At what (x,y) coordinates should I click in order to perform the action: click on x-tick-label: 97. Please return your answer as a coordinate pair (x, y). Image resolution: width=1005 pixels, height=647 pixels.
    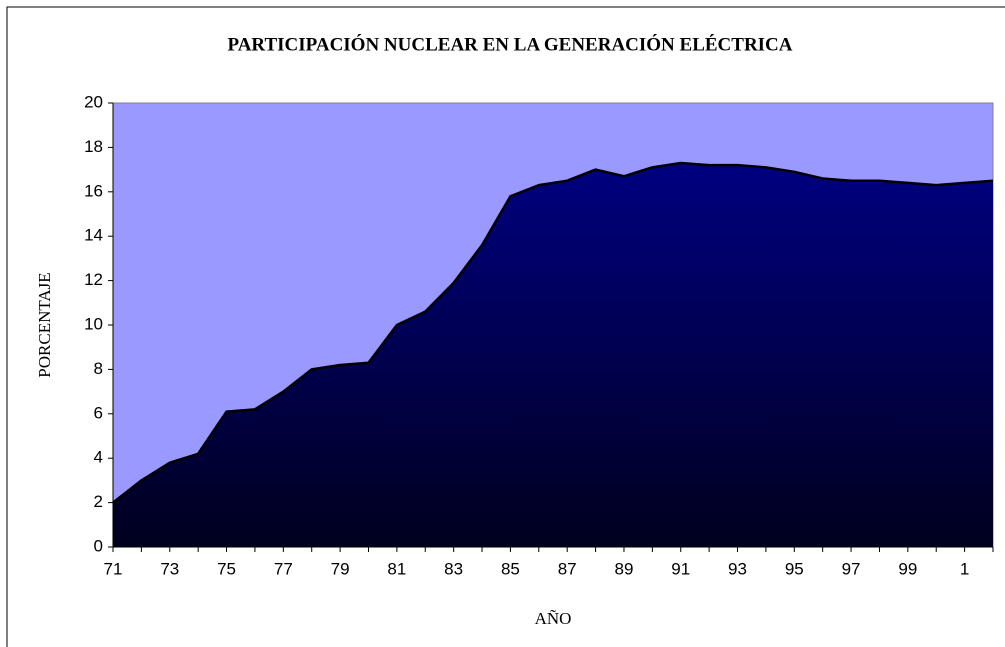
    Looking at the image, I should click on (851, 568).